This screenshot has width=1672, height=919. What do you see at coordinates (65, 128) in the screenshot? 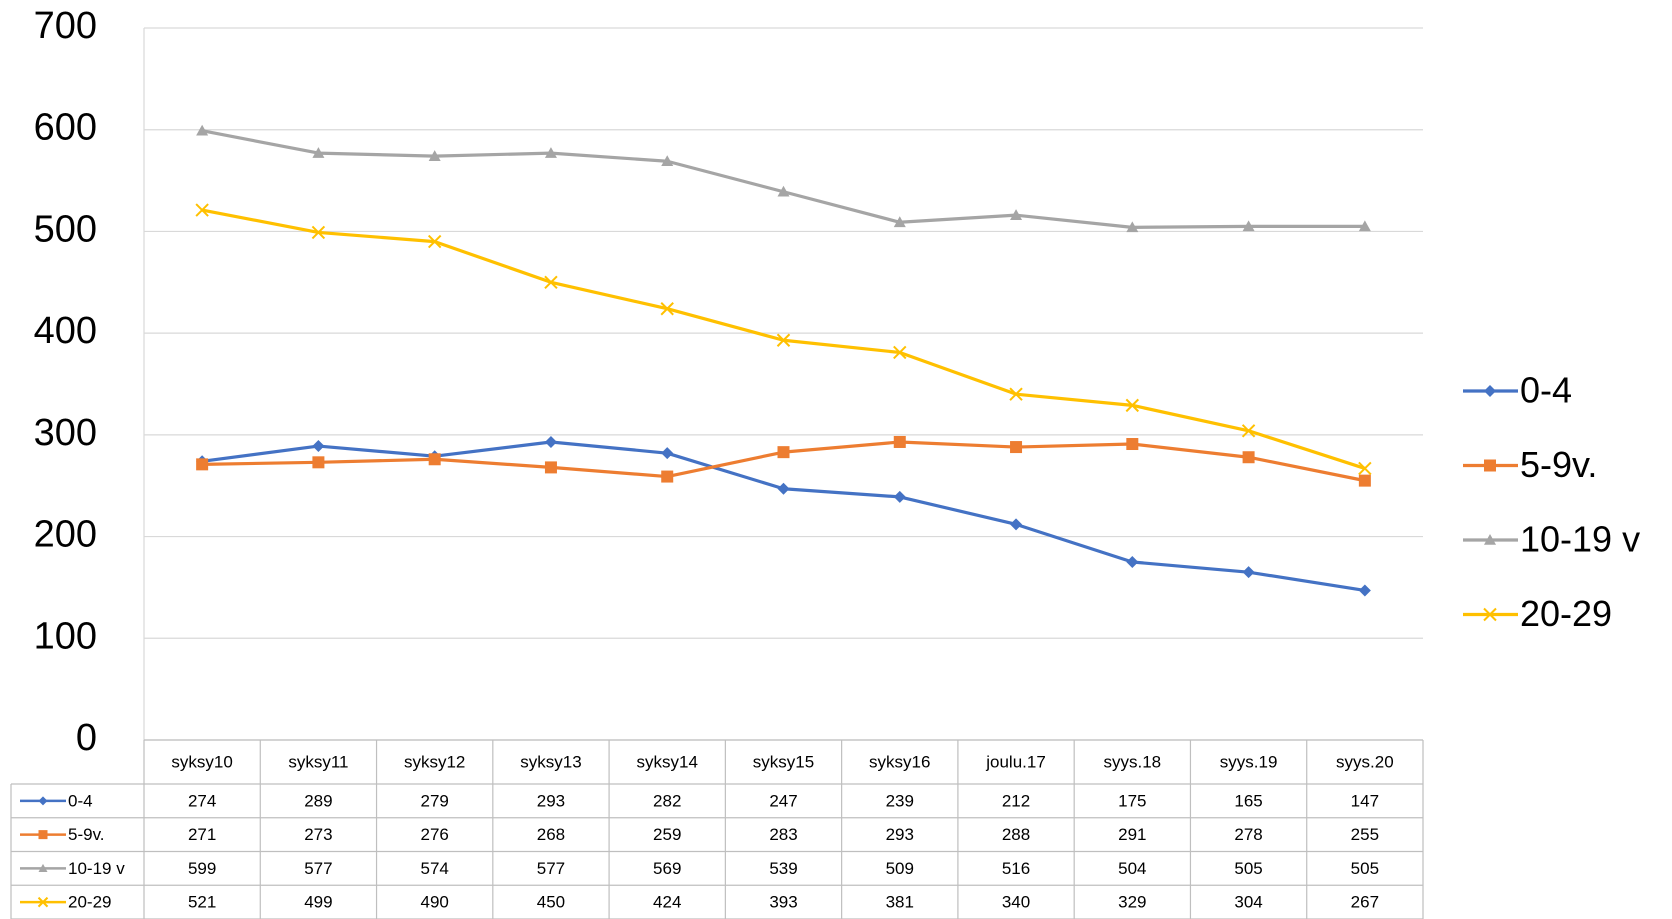
I see `y-tick-label: 600` at bounding box center [65, 128].